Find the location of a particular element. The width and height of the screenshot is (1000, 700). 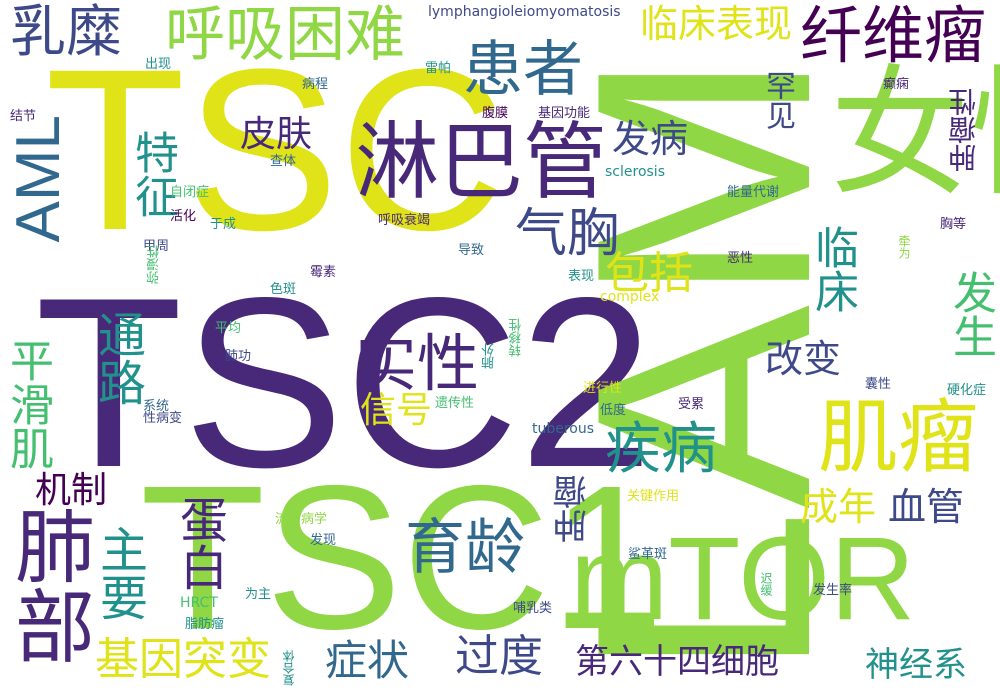

word-qianwei: 牵为 is located at coordinates (904, 247).